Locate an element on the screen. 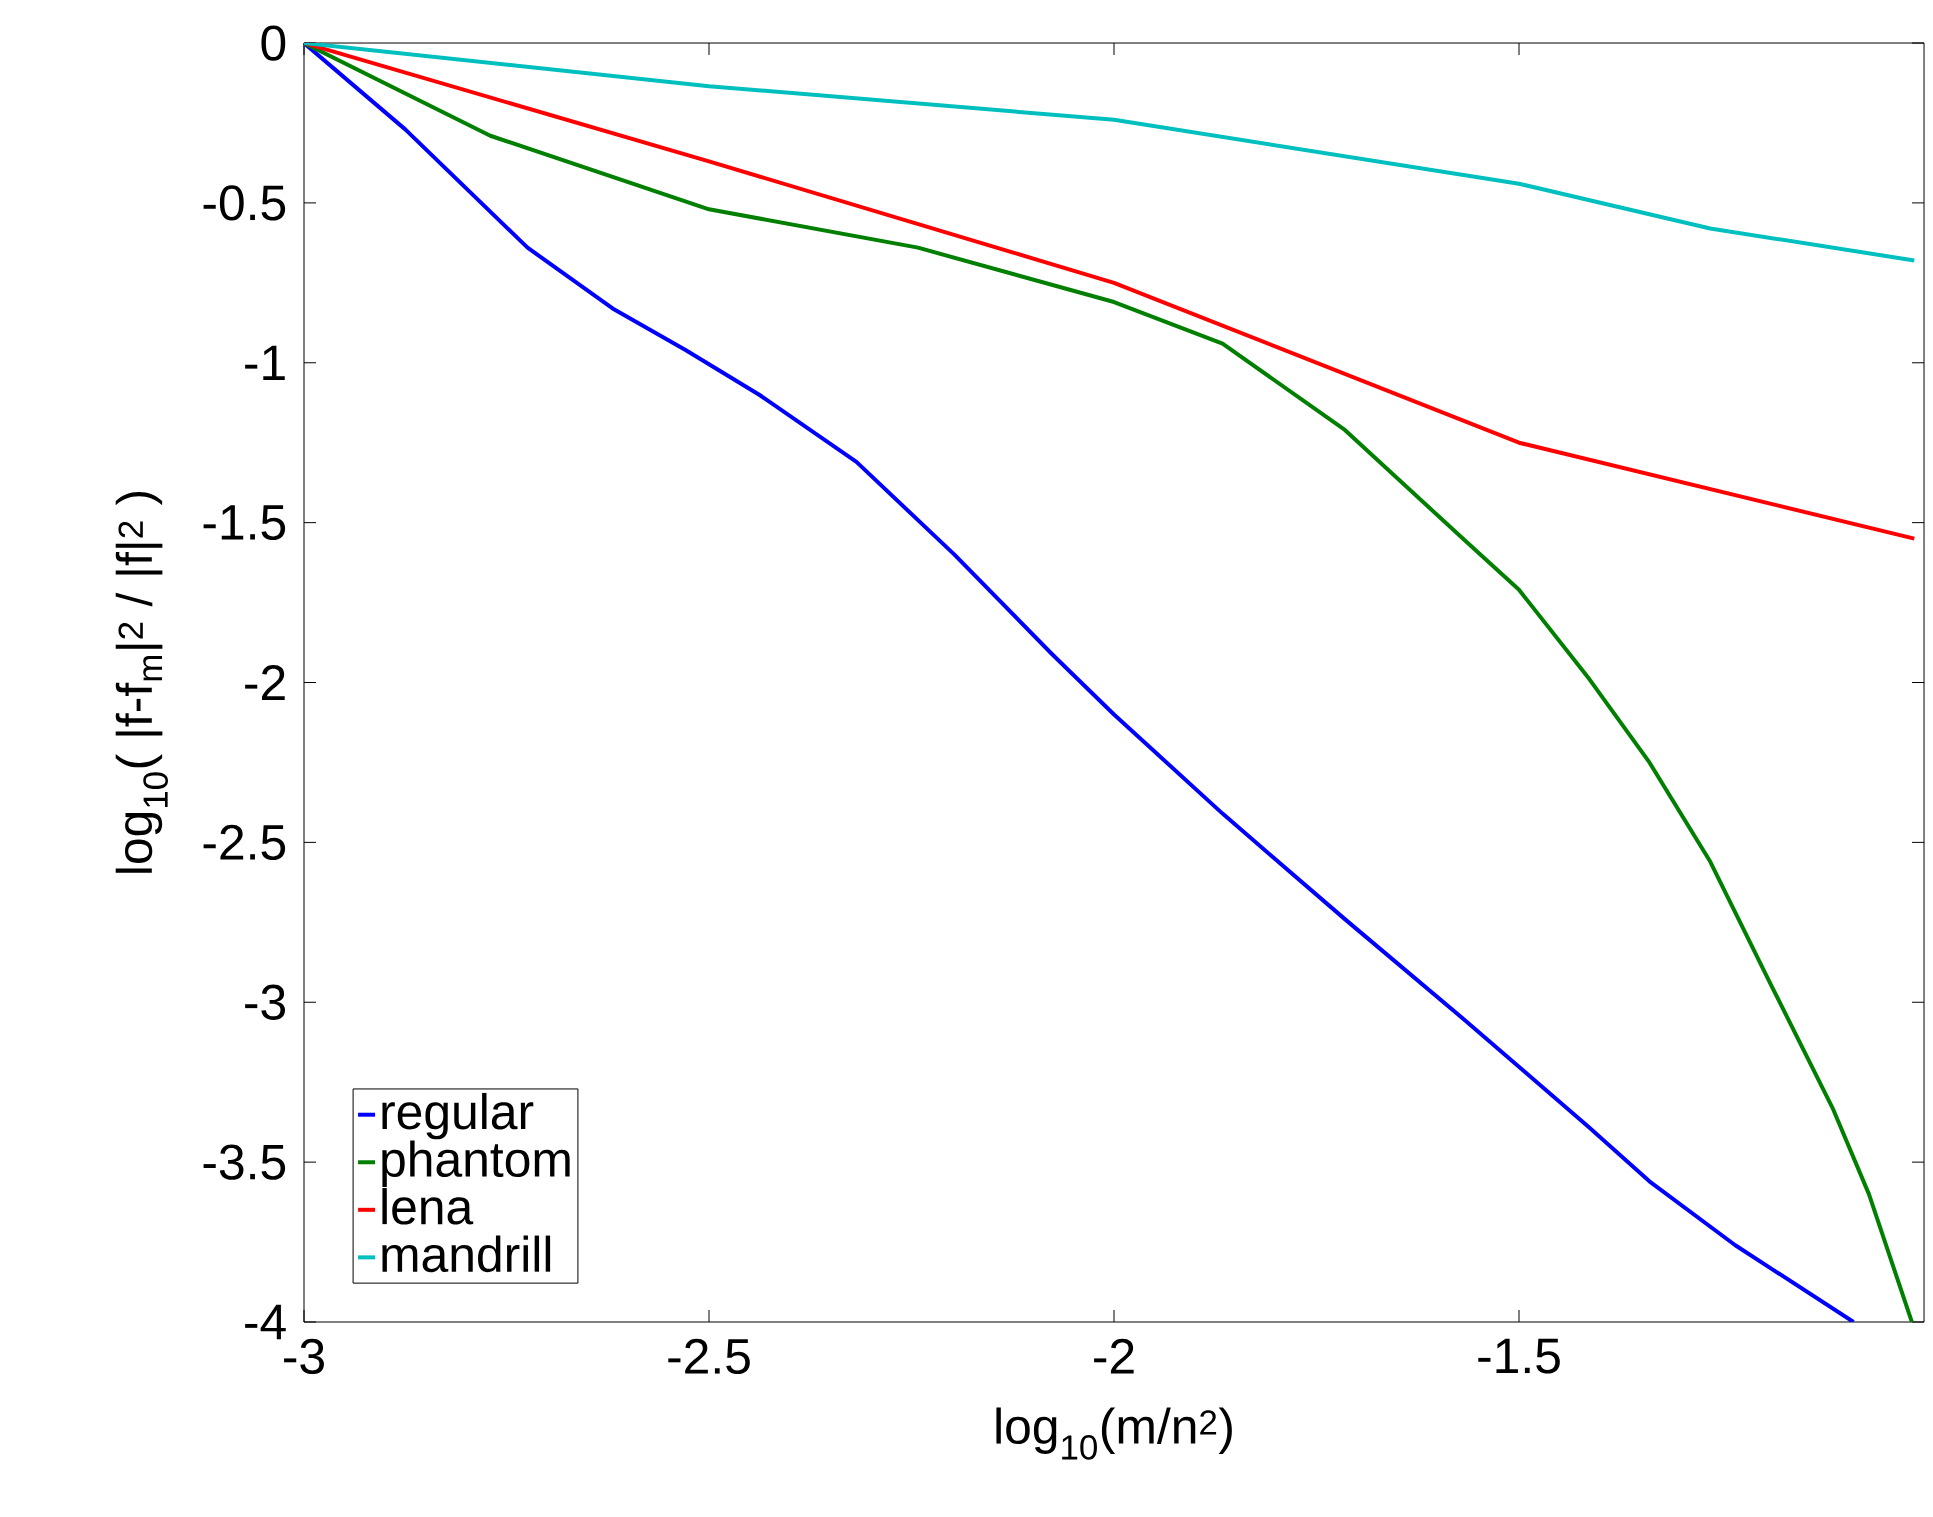 The image size is (1933, 1517). y-tick-label: 0 is located at coordinates (273, 43).